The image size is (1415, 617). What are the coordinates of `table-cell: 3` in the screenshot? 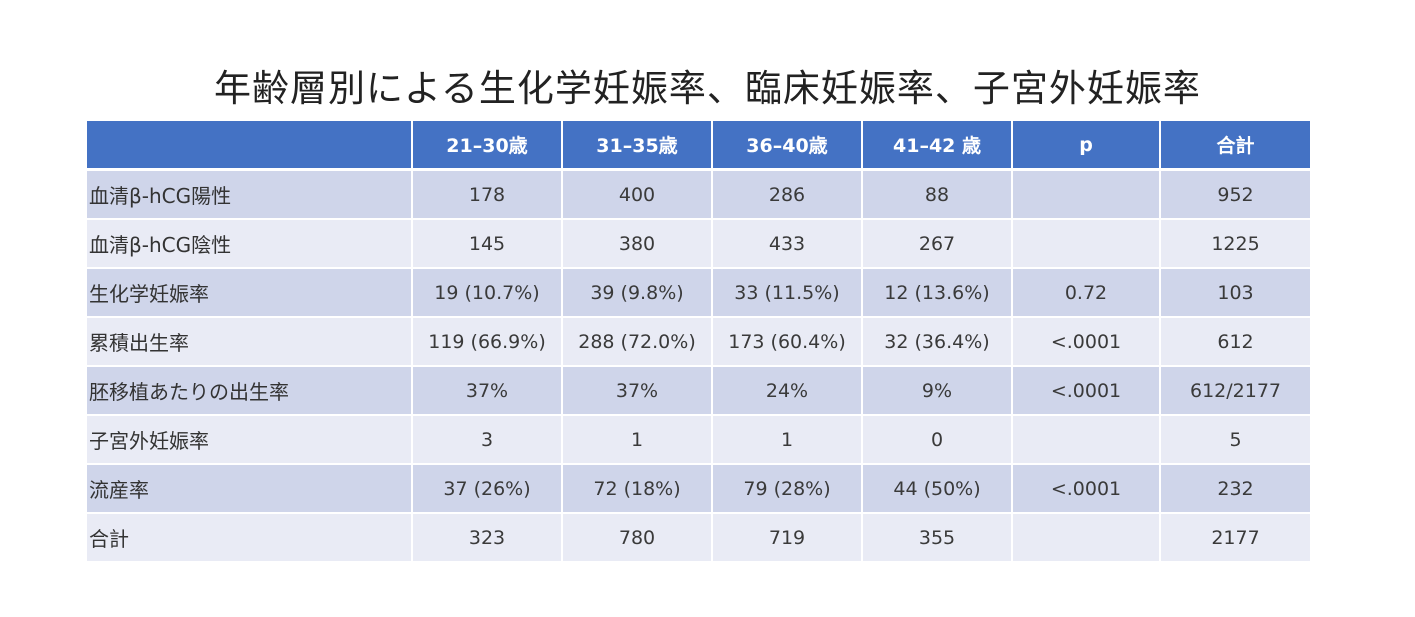 It's located at (488, 440).